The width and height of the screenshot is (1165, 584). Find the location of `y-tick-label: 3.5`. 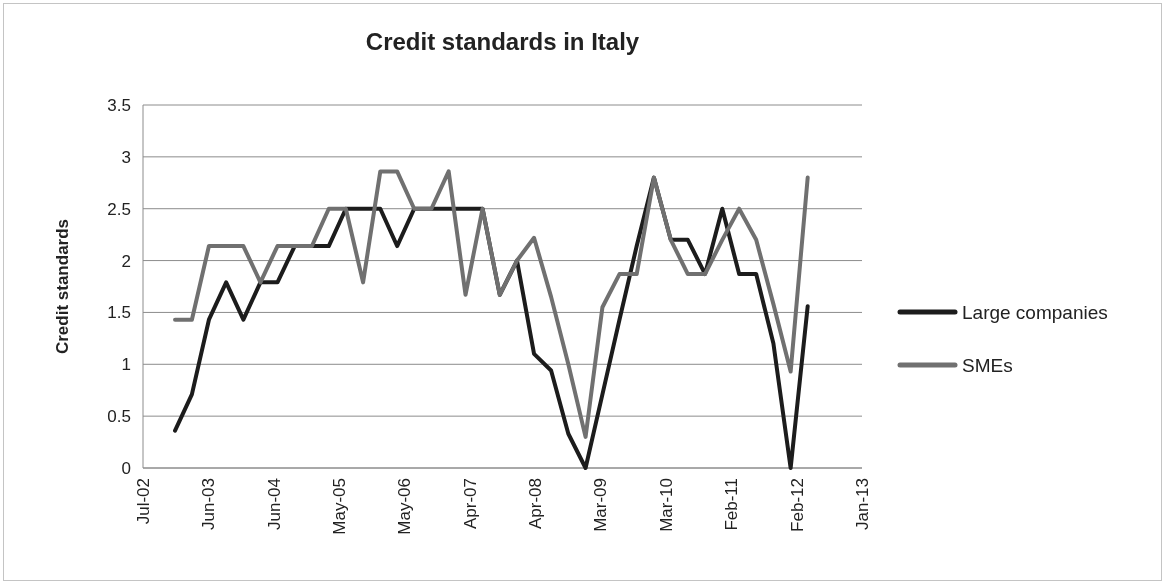

y-tick-label: 3.5 is located at coordinates (119, 105).